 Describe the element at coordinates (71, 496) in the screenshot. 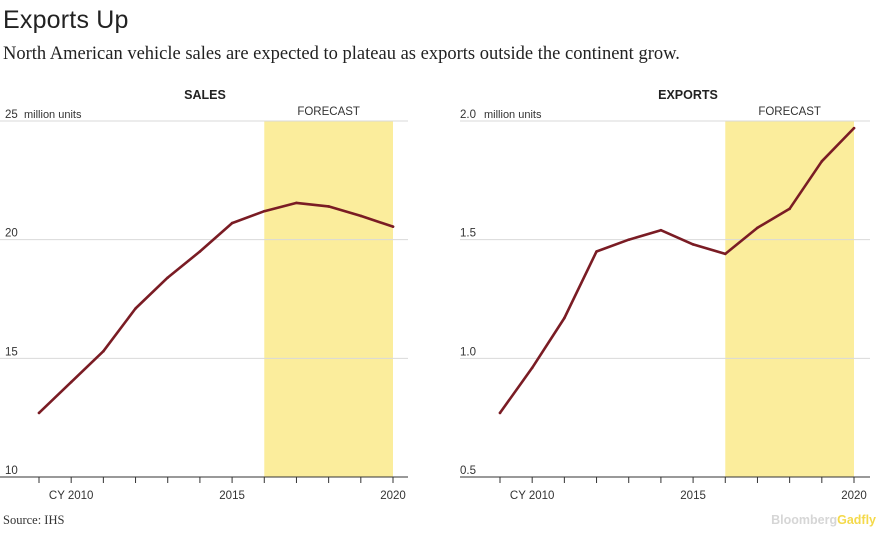

I see `sales-x-tick-label: CY 2010` at that location.